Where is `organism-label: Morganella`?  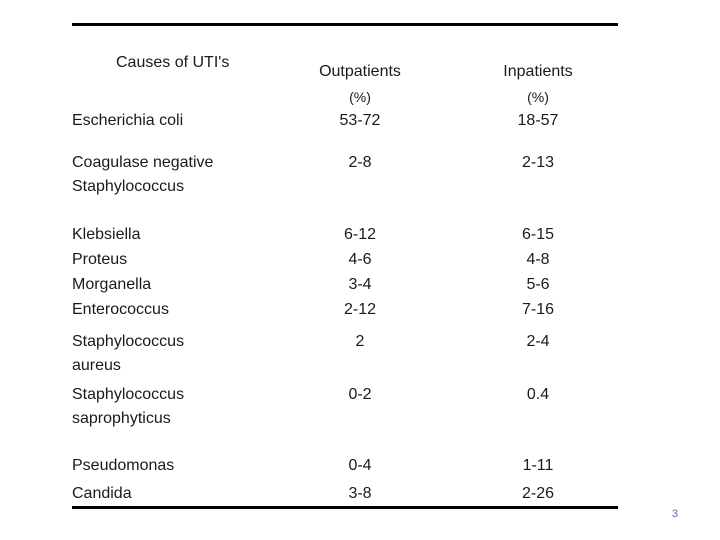 organism-label: Morganella is located at coordinates (112, 284).